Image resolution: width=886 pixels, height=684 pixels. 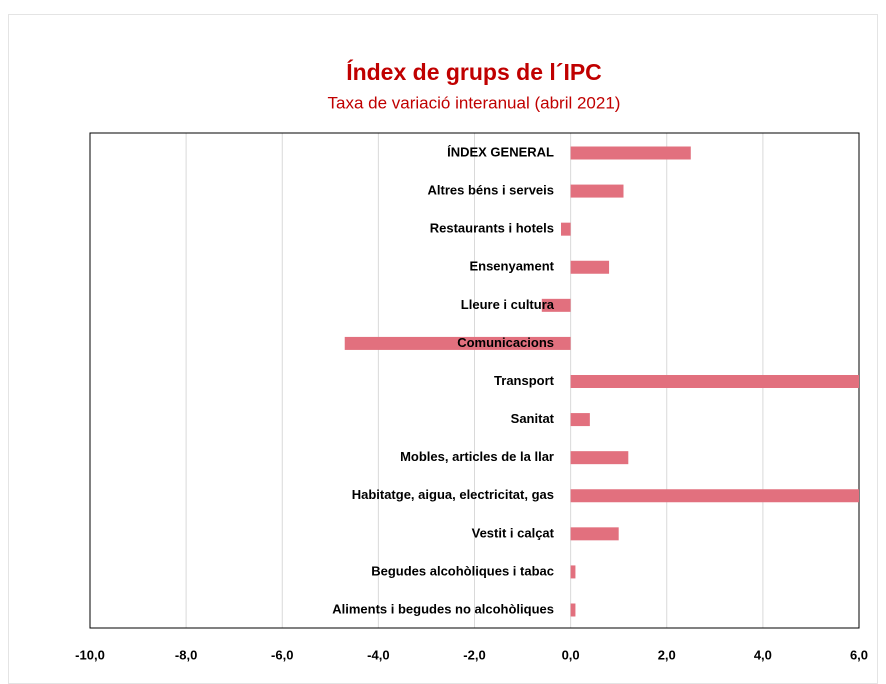 I want to click on y-tick-label: Transport, so click(x=524, y=380).